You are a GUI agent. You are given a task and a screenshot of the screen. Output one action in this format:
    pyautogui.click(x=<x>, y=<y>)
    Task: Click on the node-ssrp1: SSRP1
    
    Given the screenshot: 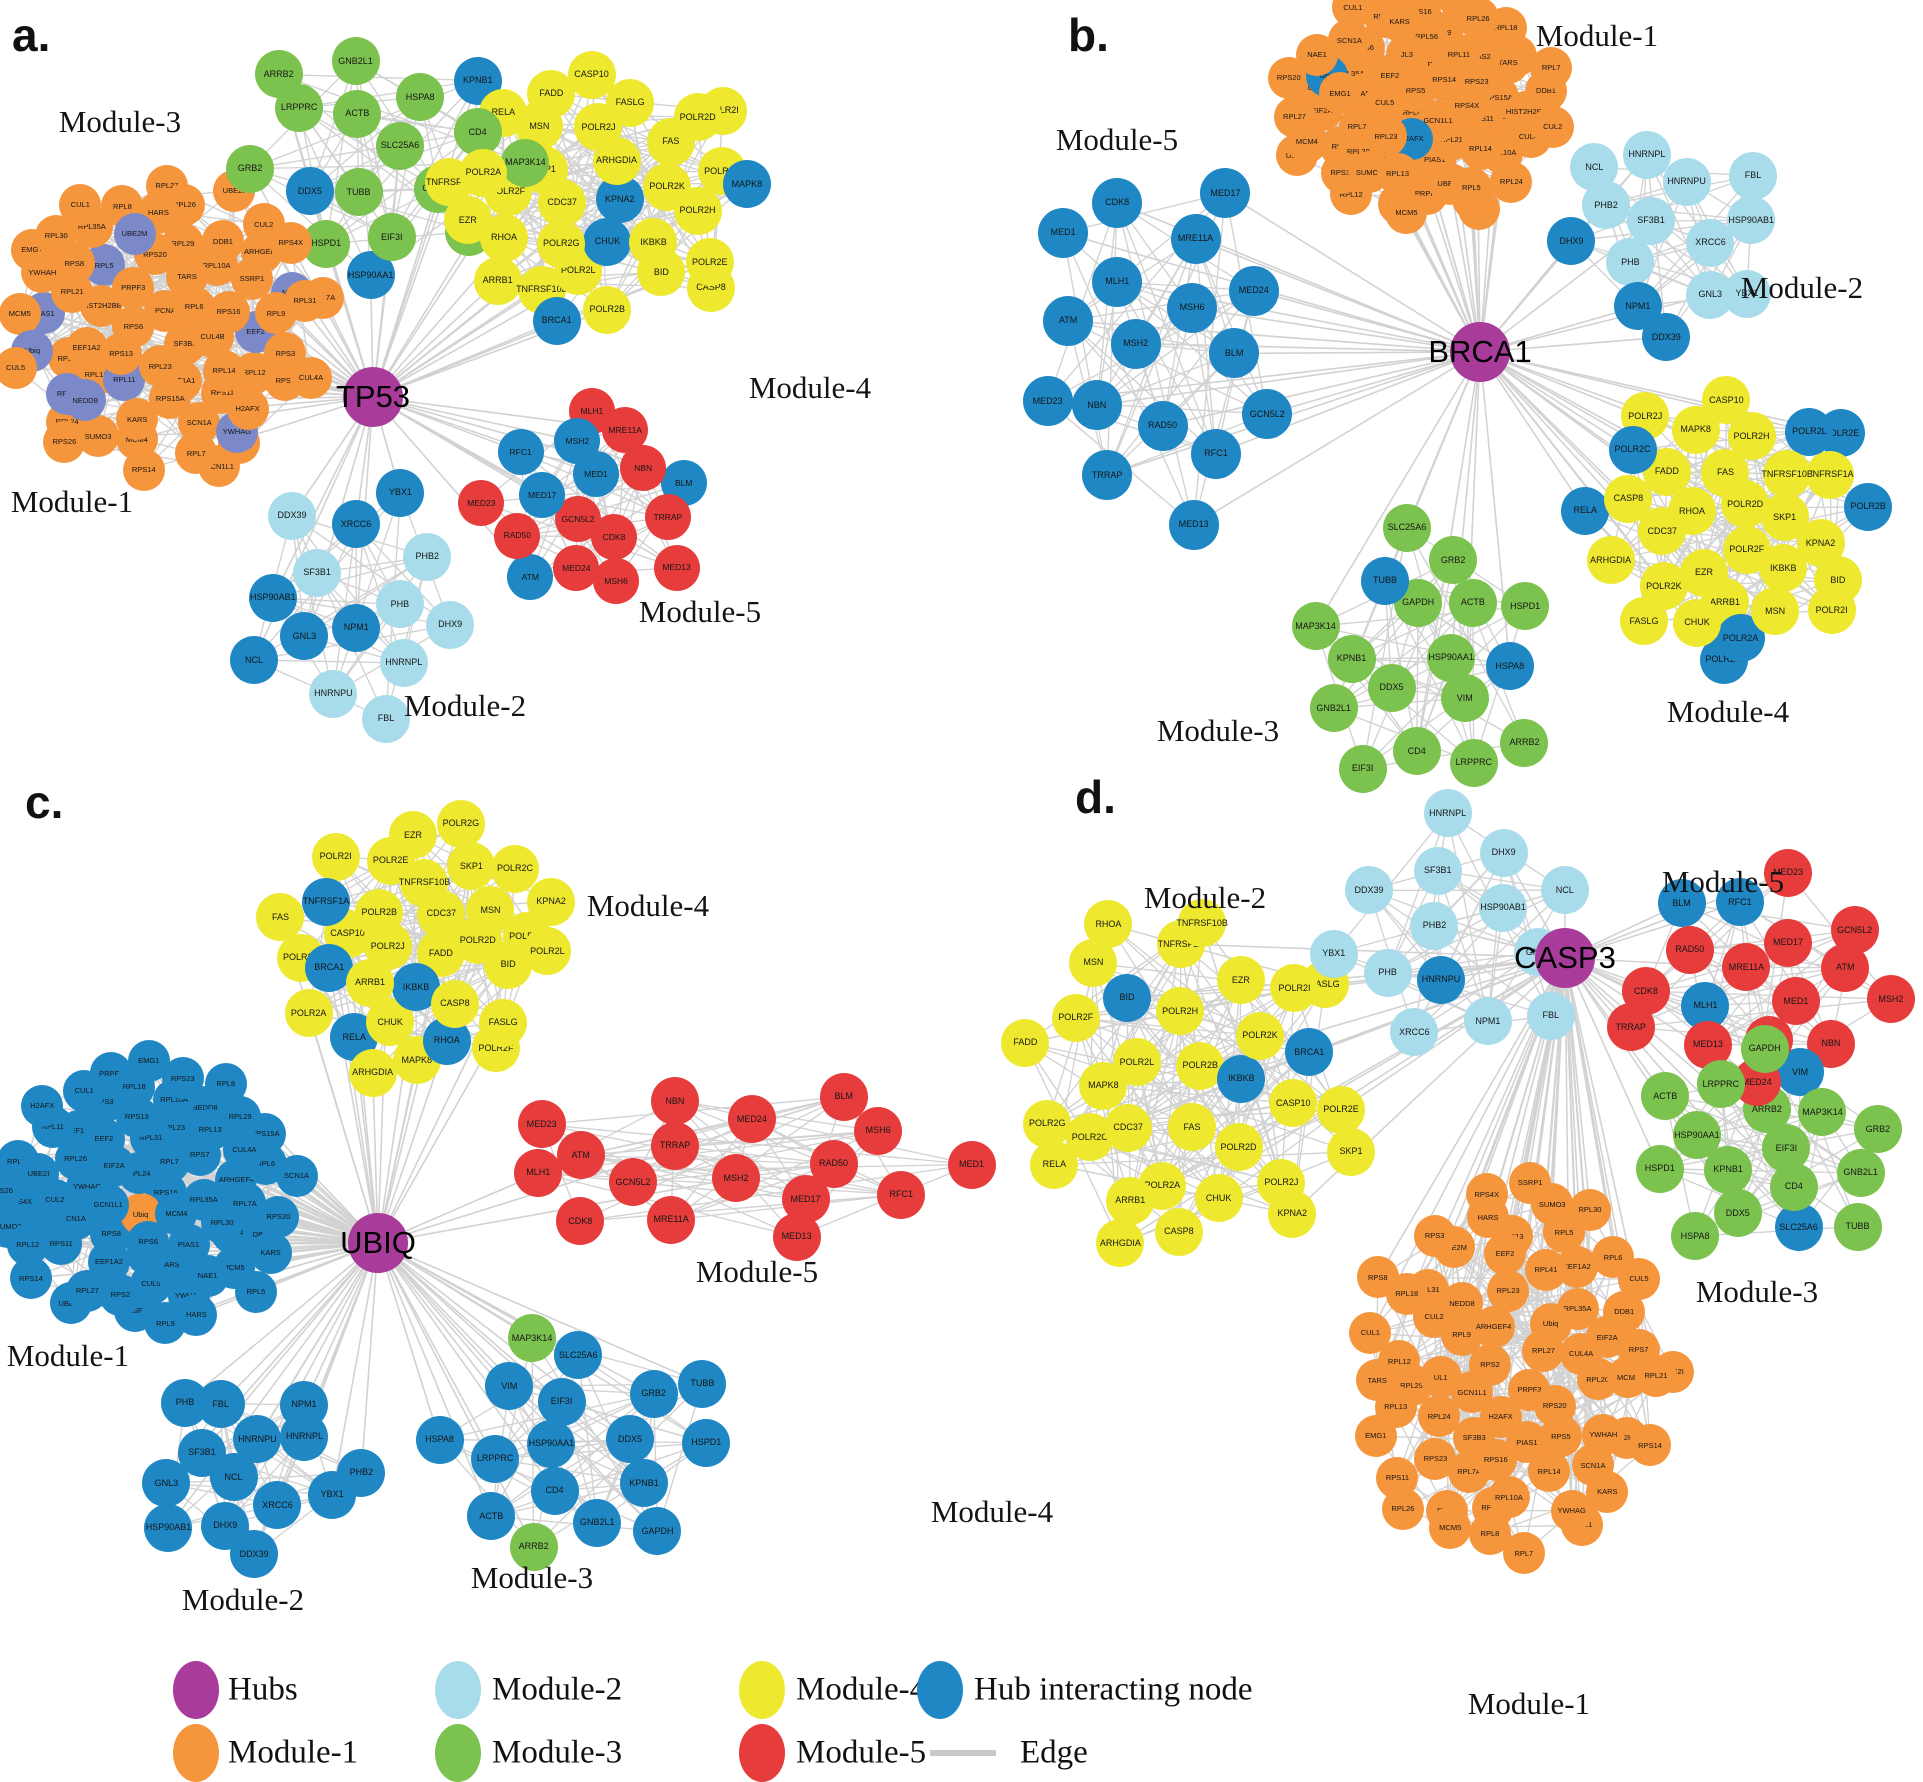 What is the action you would take?
    pyautogui.click(x=1530, y=1183)
    